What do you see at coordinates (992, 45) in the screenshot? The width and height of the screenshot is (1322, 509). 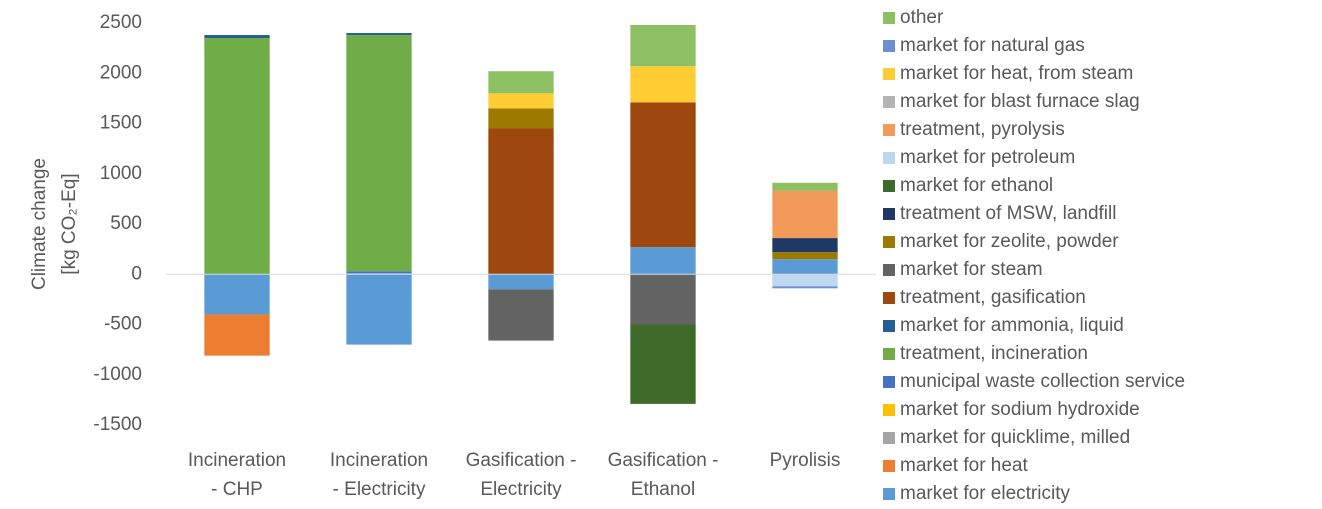 I see `legend-label: market for natural gas` at bounding box center [992, 45].